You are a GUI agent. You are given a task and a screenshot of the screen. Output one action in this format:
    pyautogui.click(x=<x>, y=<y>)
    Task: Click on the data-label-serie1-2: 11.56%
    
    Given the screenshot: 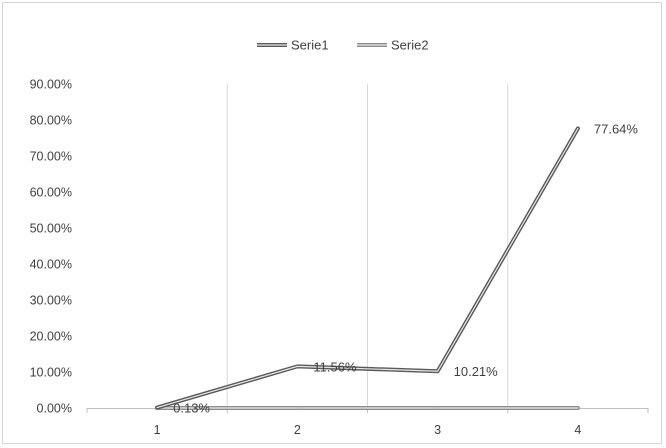 What is the action you would take?
    pyautogui.click(x=335, y=366)
    